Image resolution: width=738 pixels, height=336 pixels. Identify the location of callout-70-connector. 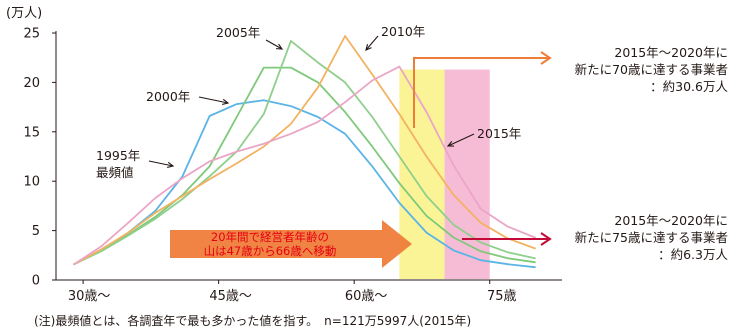
(480, 92).